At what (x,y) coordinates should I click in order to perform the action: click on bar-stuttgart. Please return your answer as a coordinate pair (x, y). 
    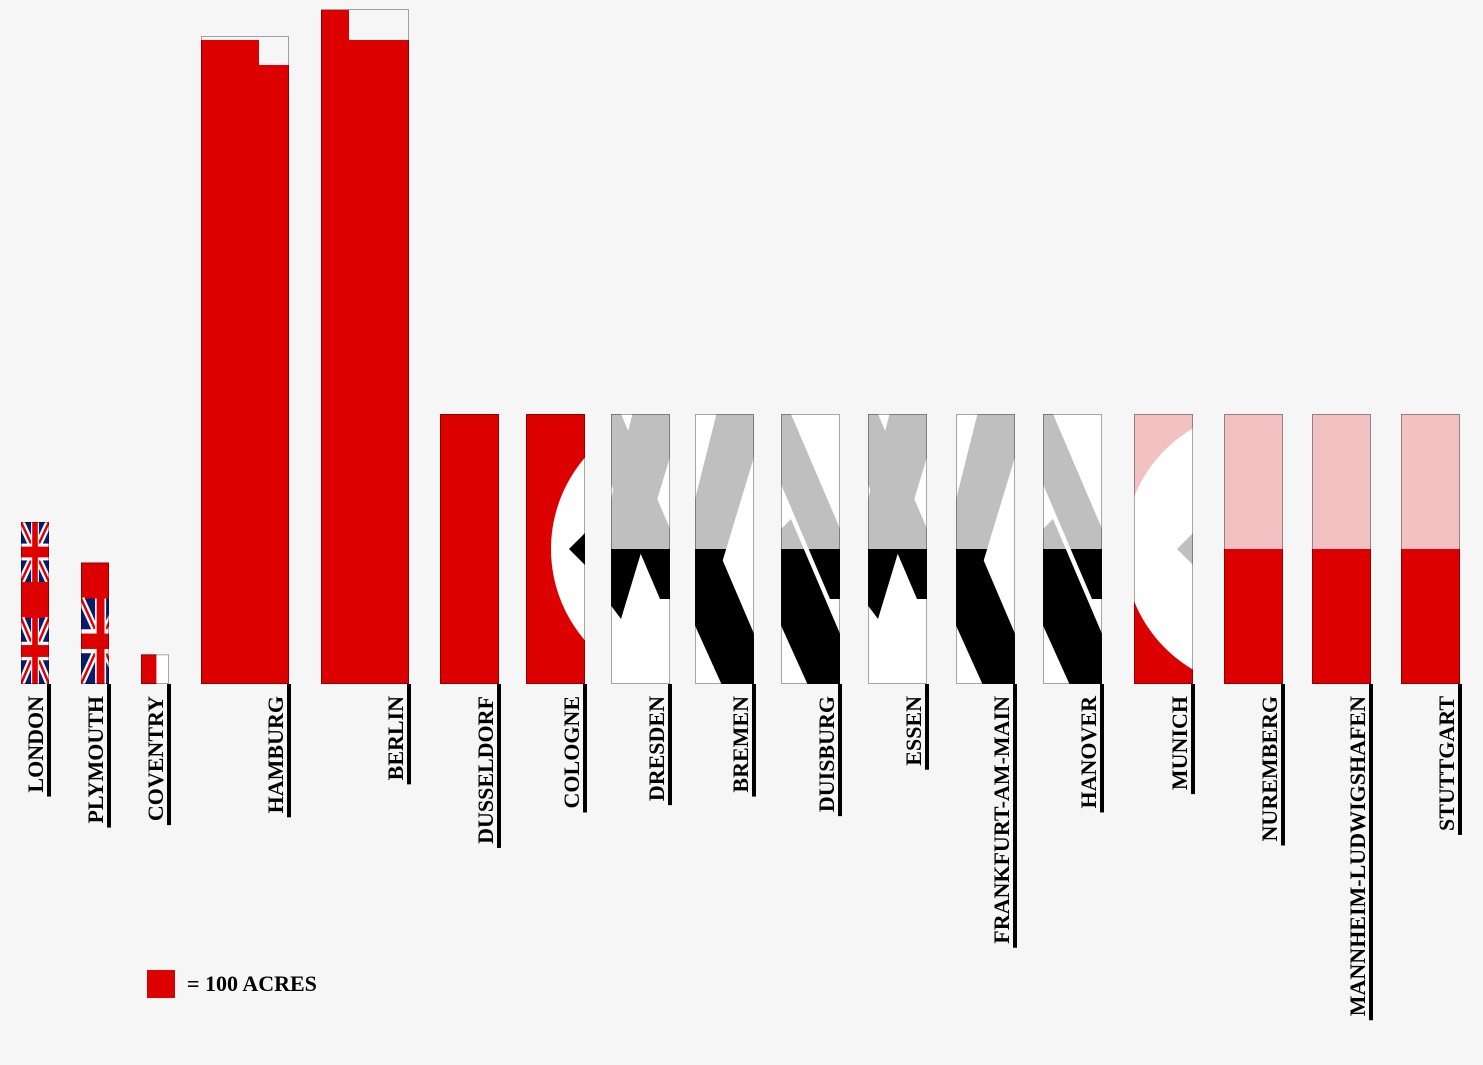
    Looking at the image, I should click on (1430, 549).